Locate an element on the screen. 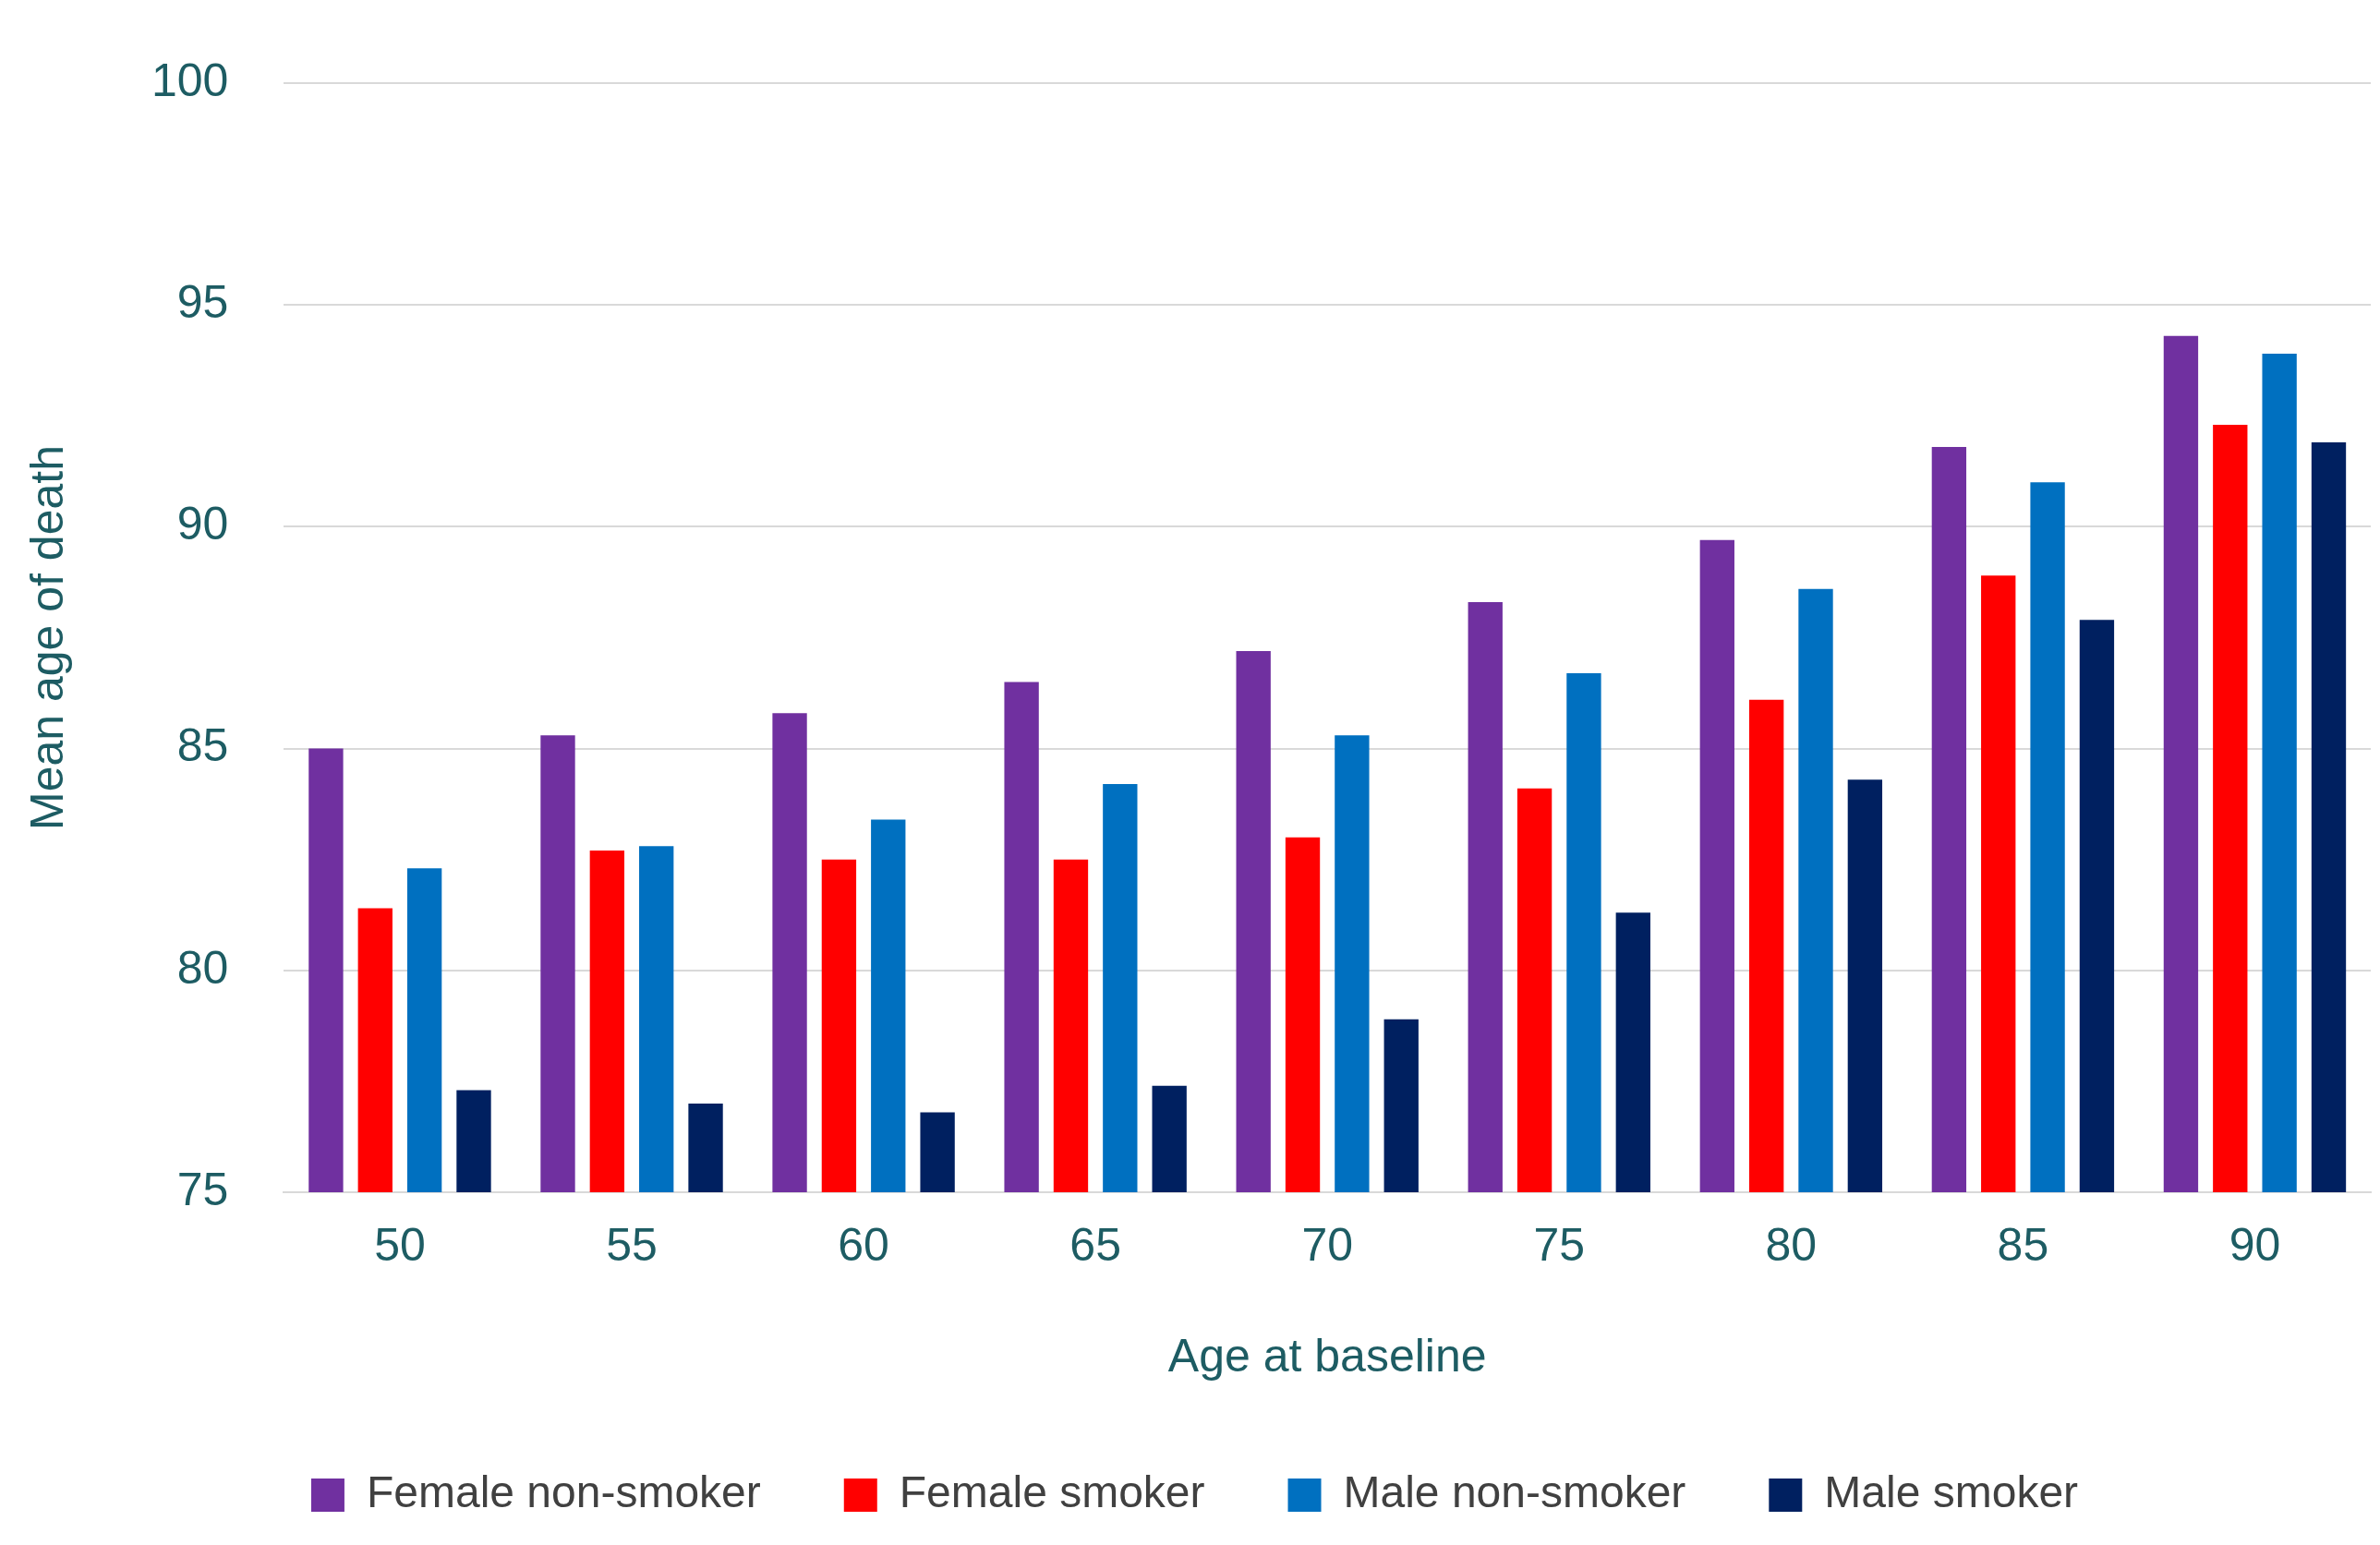 Image resolution: width=2380 pixels, height=1545 pixels. y-tick-label: 100 is located at coordinates (190, 80).